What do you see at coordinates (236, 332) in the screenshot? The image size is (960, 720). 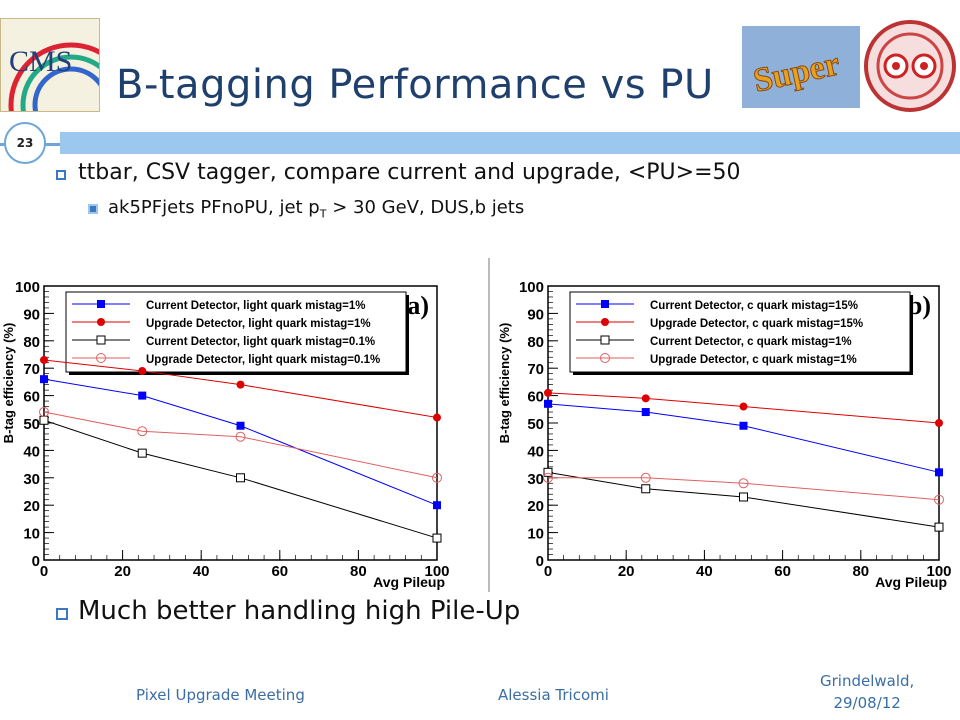 I see `legend-box` at bounding box center [236, 332].